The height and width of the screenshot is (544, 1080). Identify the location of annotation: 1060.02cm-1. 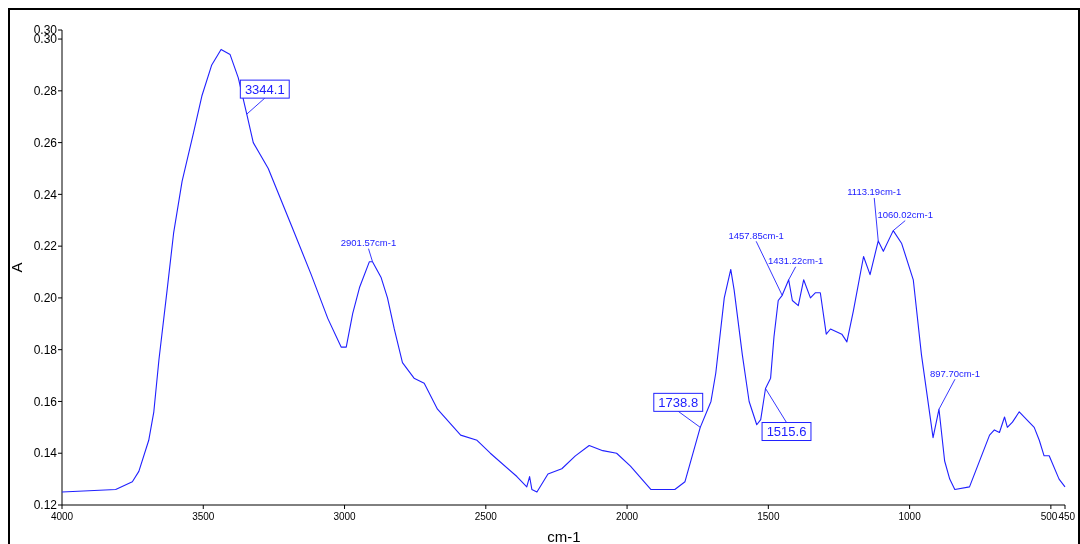
(905, 214).